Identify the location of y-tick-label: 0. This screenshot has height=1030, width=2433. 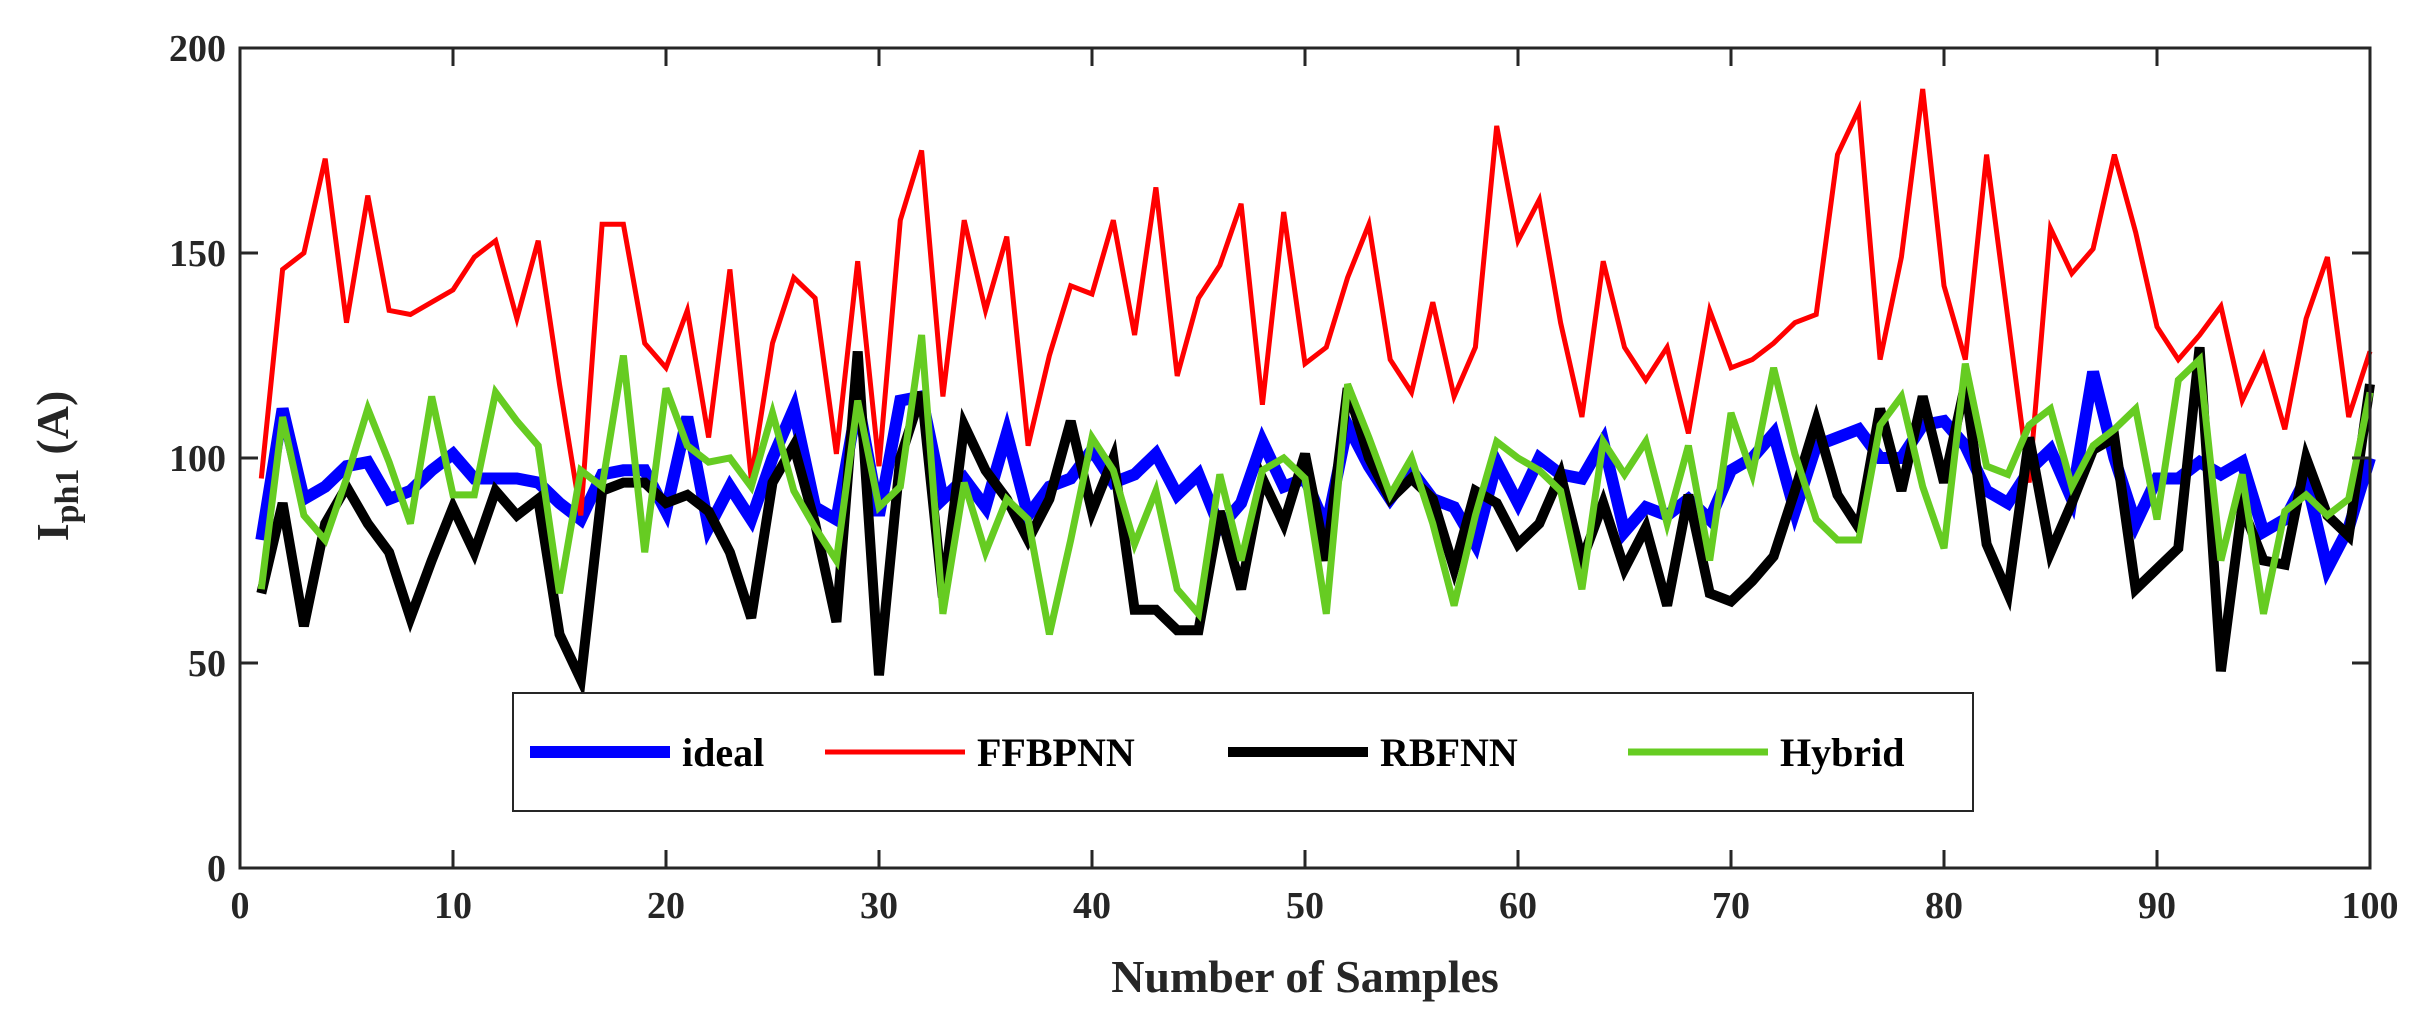
(216, 869).